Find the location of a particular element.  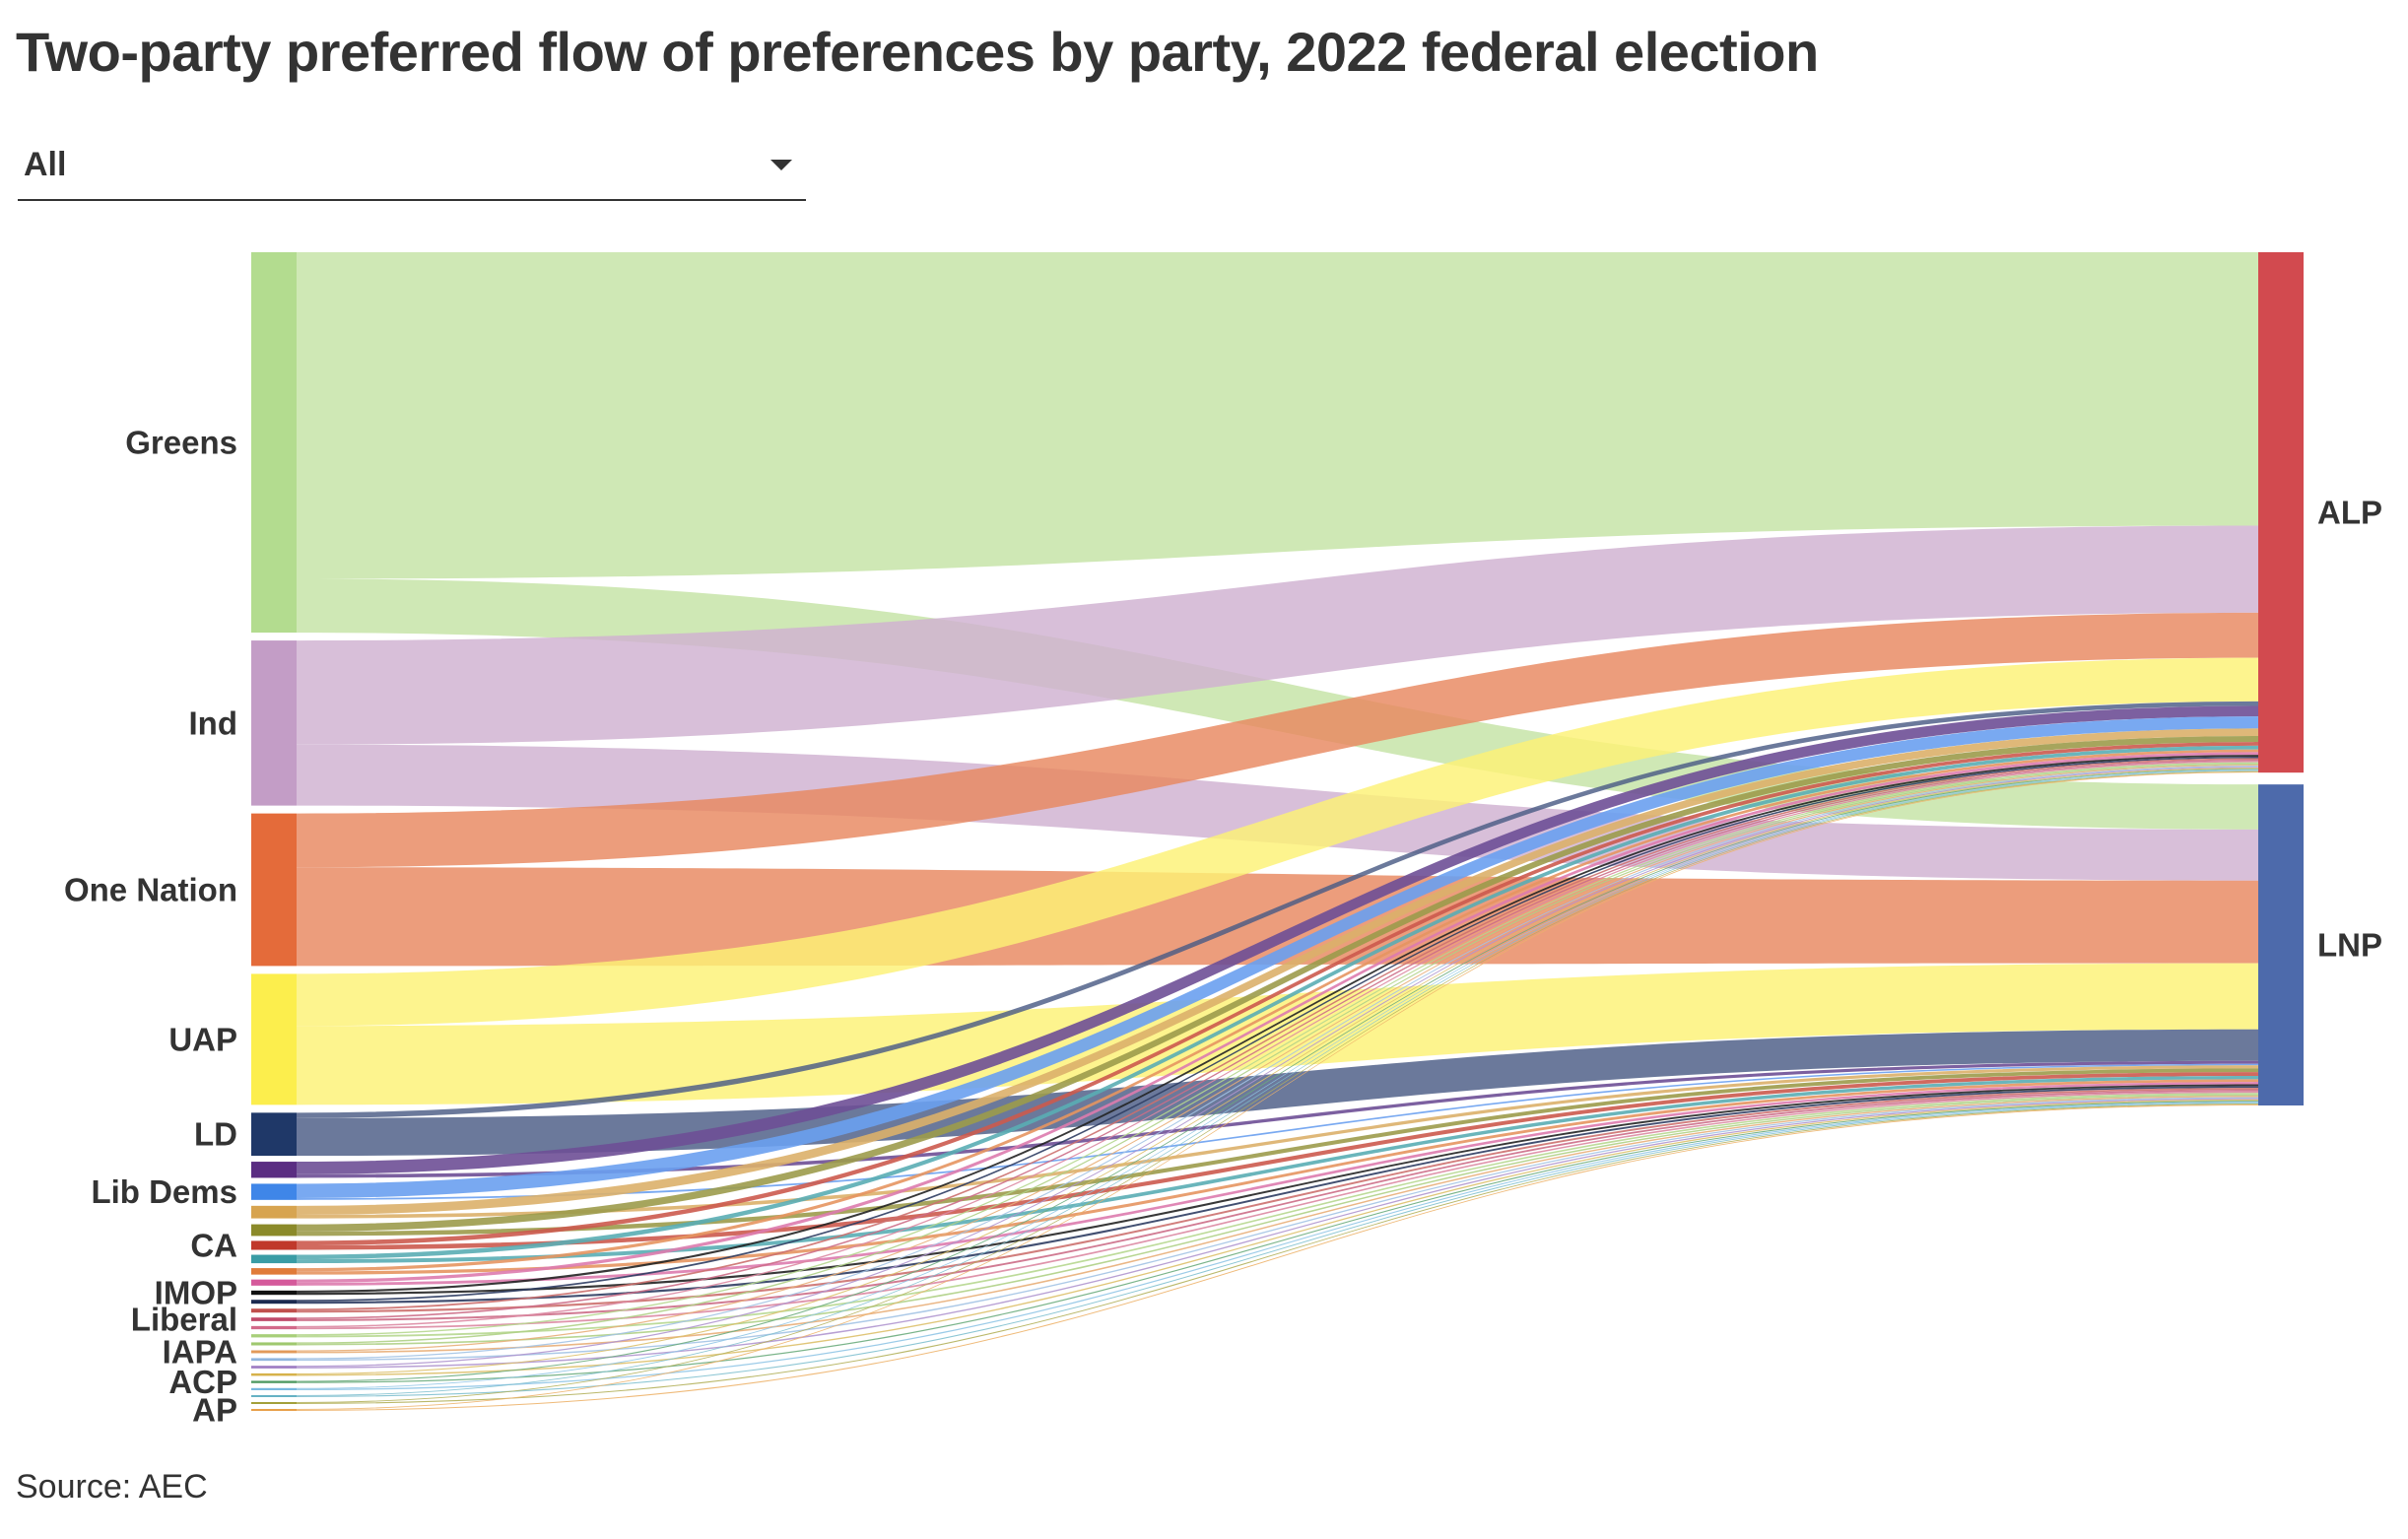

node-uap is located at coordinates (274, 1039).